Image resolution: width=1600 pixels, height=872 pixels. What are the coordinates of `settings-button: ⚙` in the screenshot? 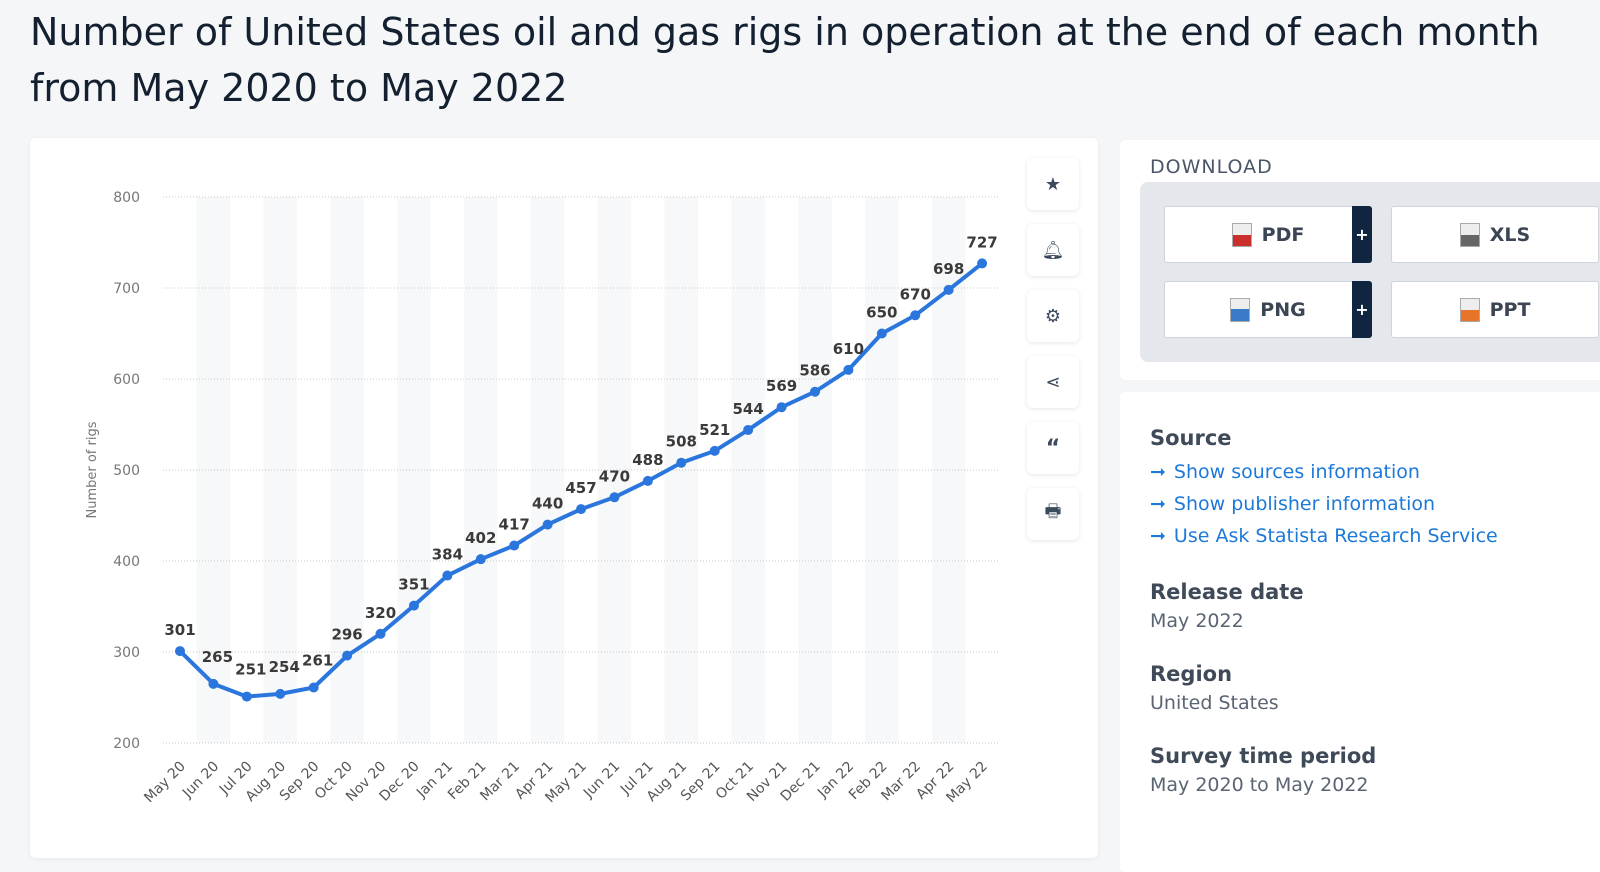 It's located at (1053, 316).